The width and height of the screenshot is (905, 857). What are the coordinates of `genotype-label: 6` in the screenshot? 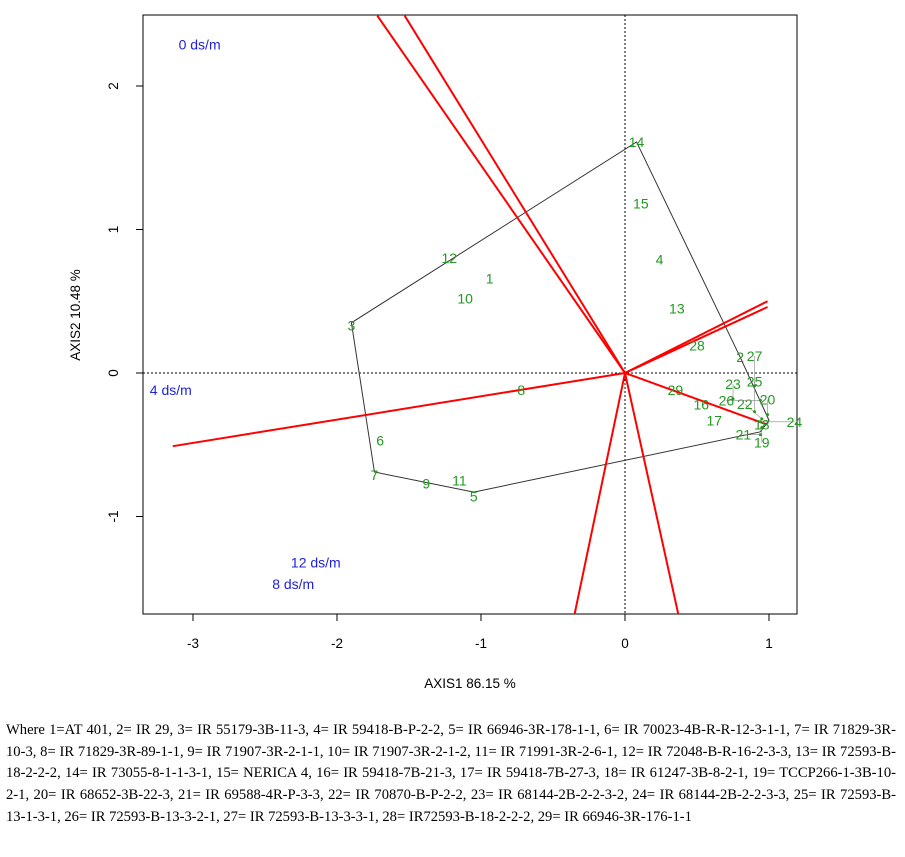 It's located at (380, 440).